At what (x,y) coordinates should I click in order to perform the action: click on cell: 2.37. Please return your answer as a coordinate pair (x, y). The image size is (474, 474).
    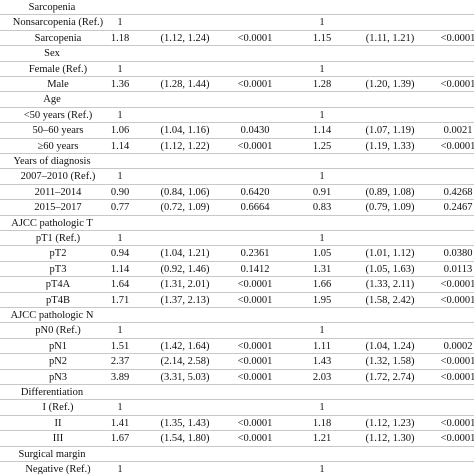
    Looking at the image, I should click on (120, 362).